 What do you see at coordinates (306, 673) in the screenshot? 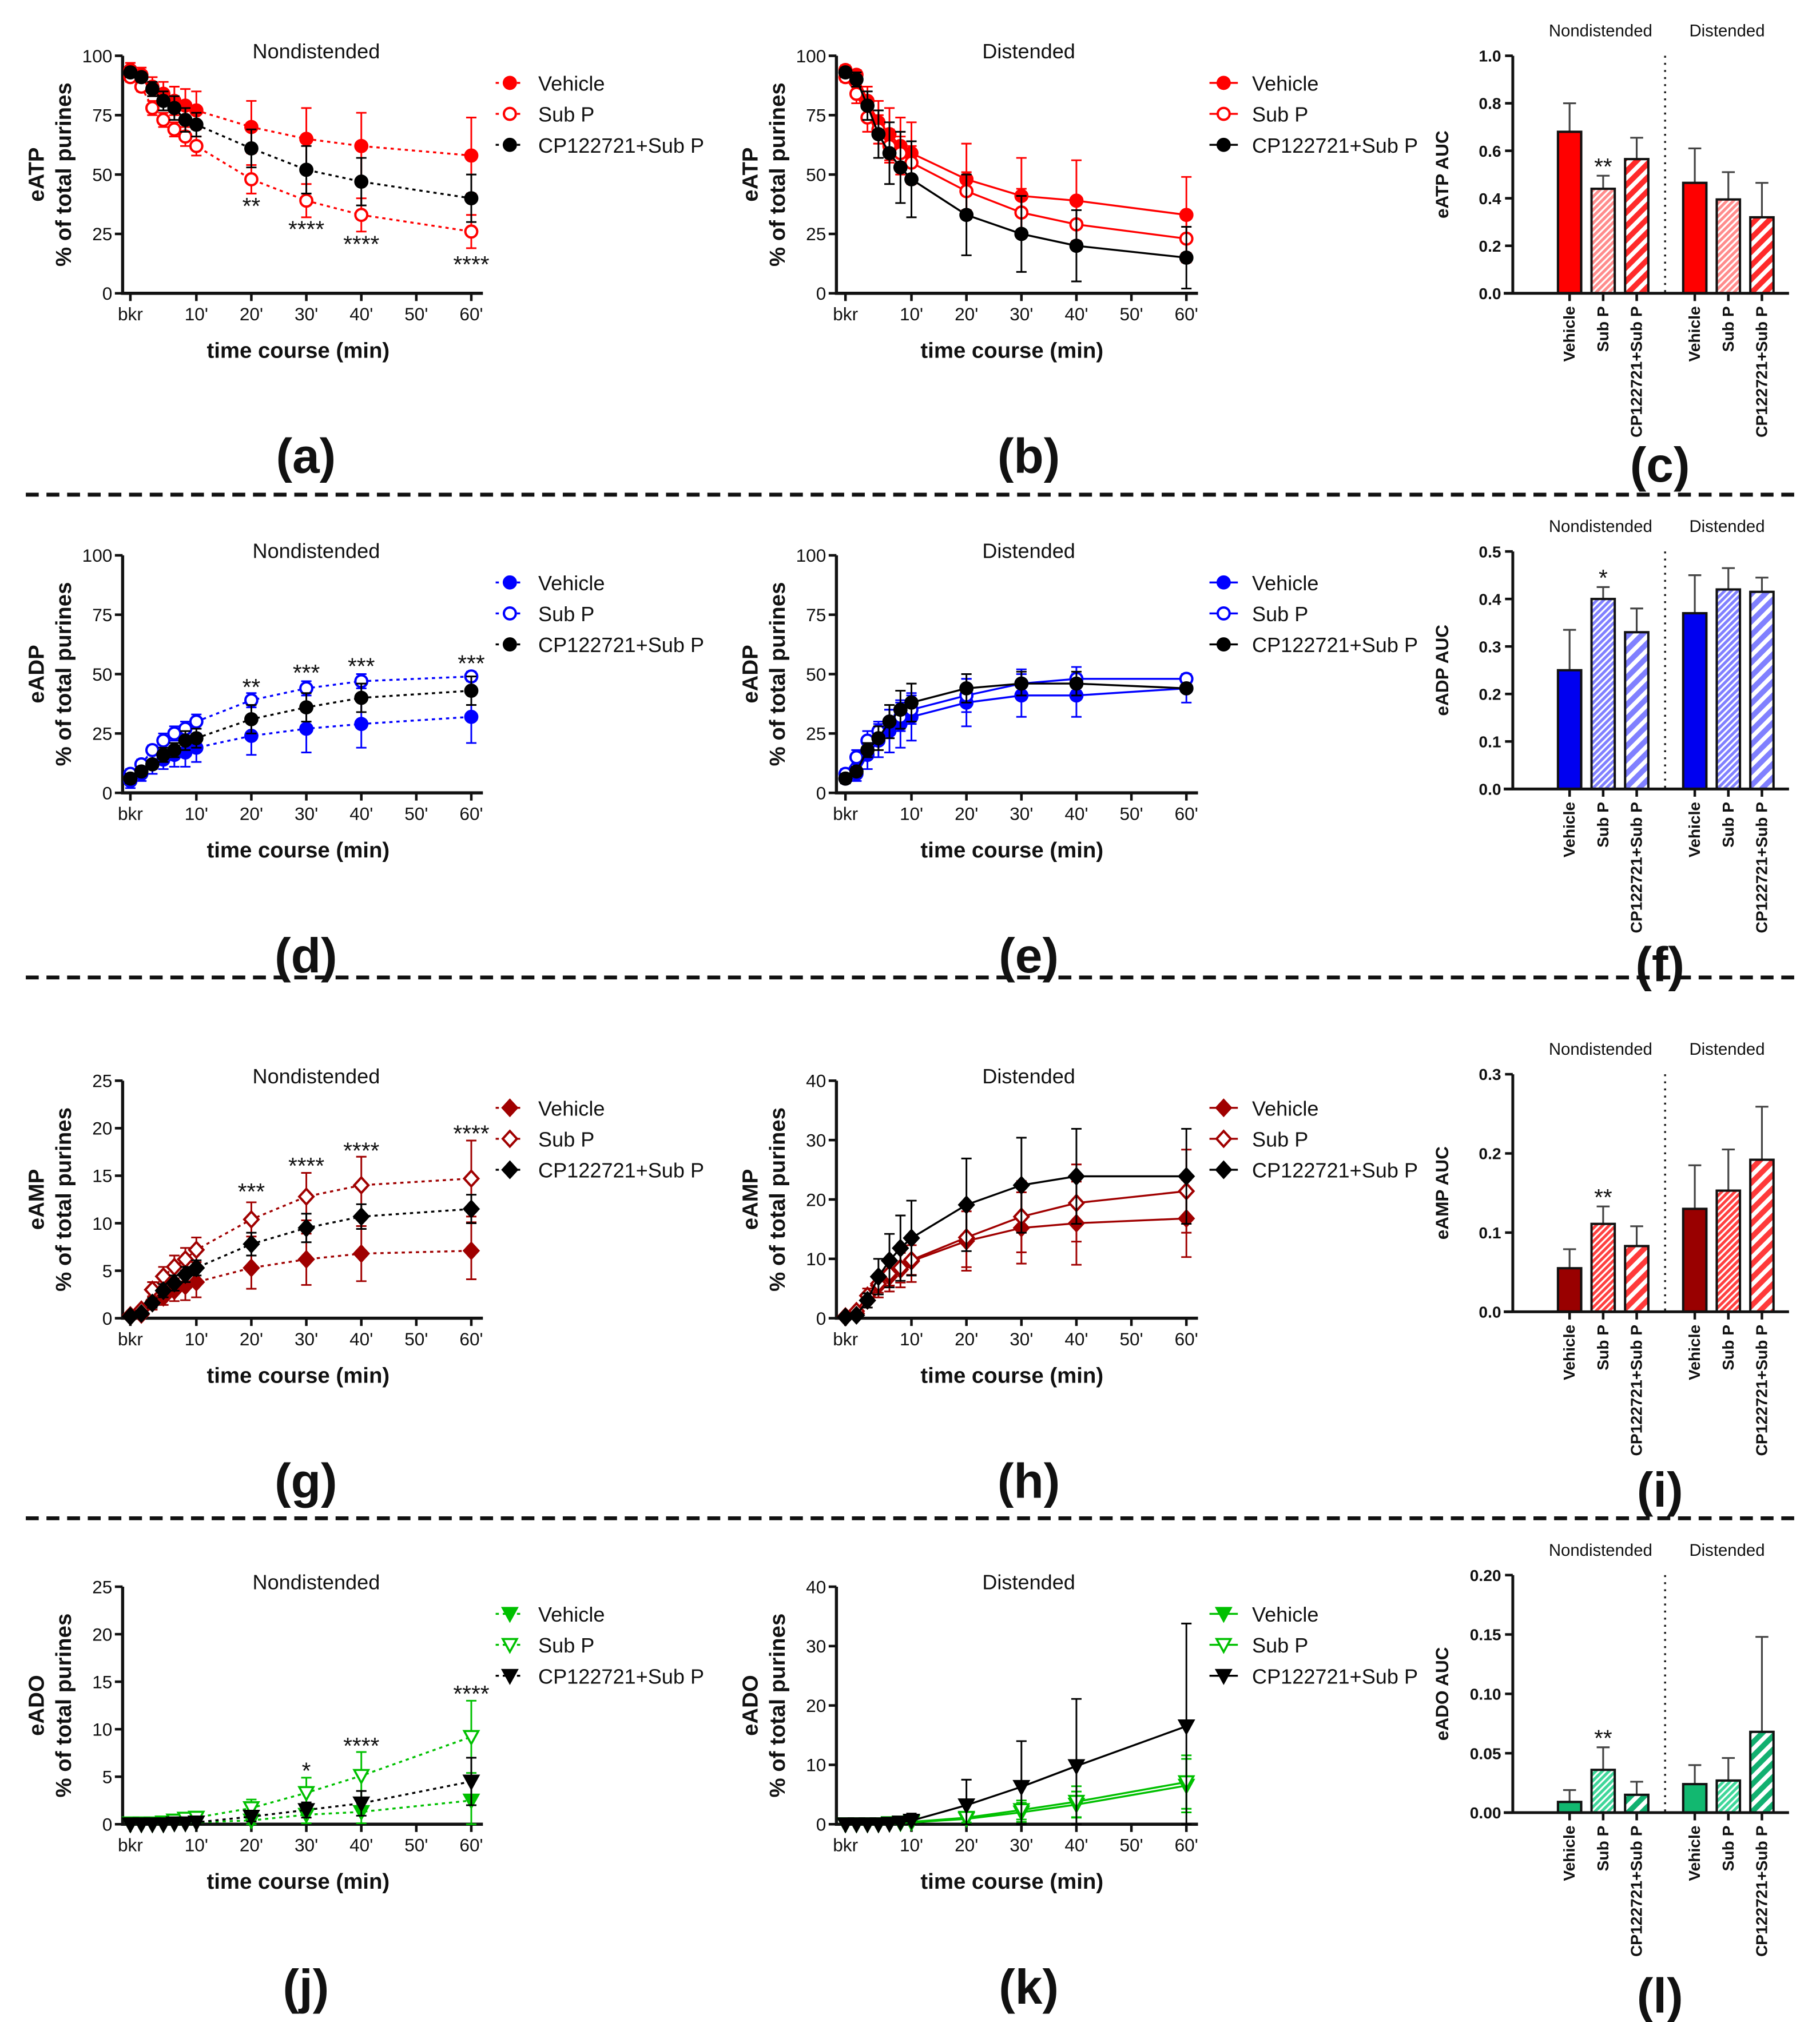
I see `significance-marker: ***` at bounding box center [306, 673].